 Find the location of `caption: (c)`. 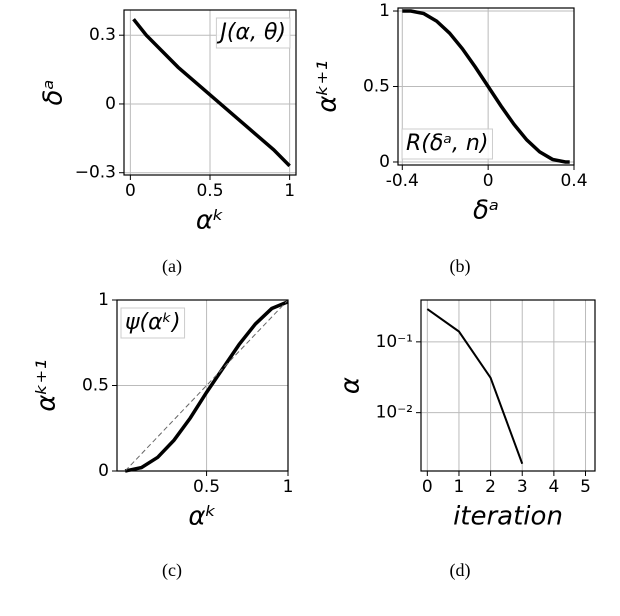

caption: (c) is located at coordinates (172, 570).